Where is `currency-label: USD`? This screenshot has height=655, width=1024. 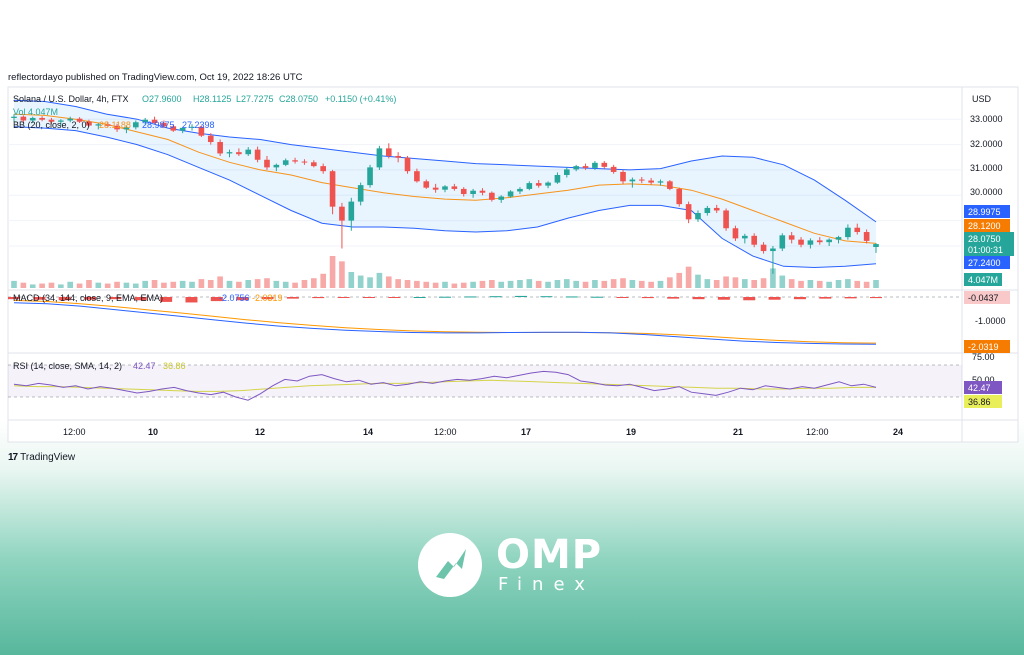
currency-label: USD is located at coordinates (982, 99).